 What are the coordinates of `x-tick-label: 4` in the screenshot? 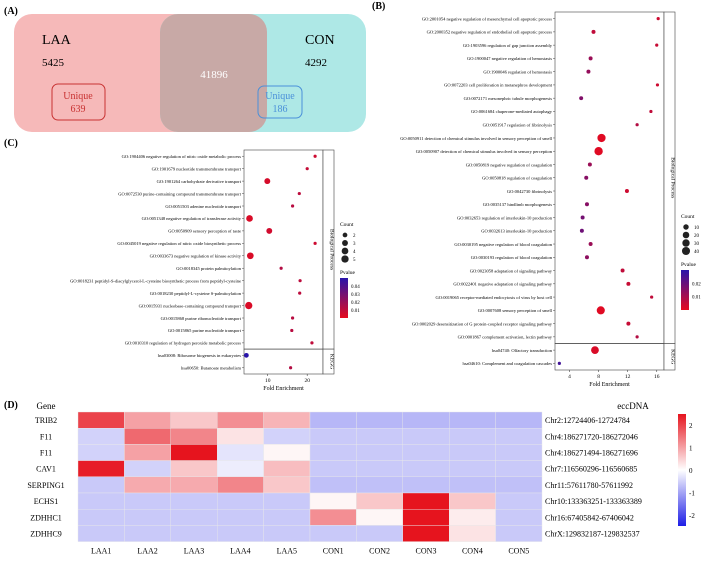 It's located at (569, 377).